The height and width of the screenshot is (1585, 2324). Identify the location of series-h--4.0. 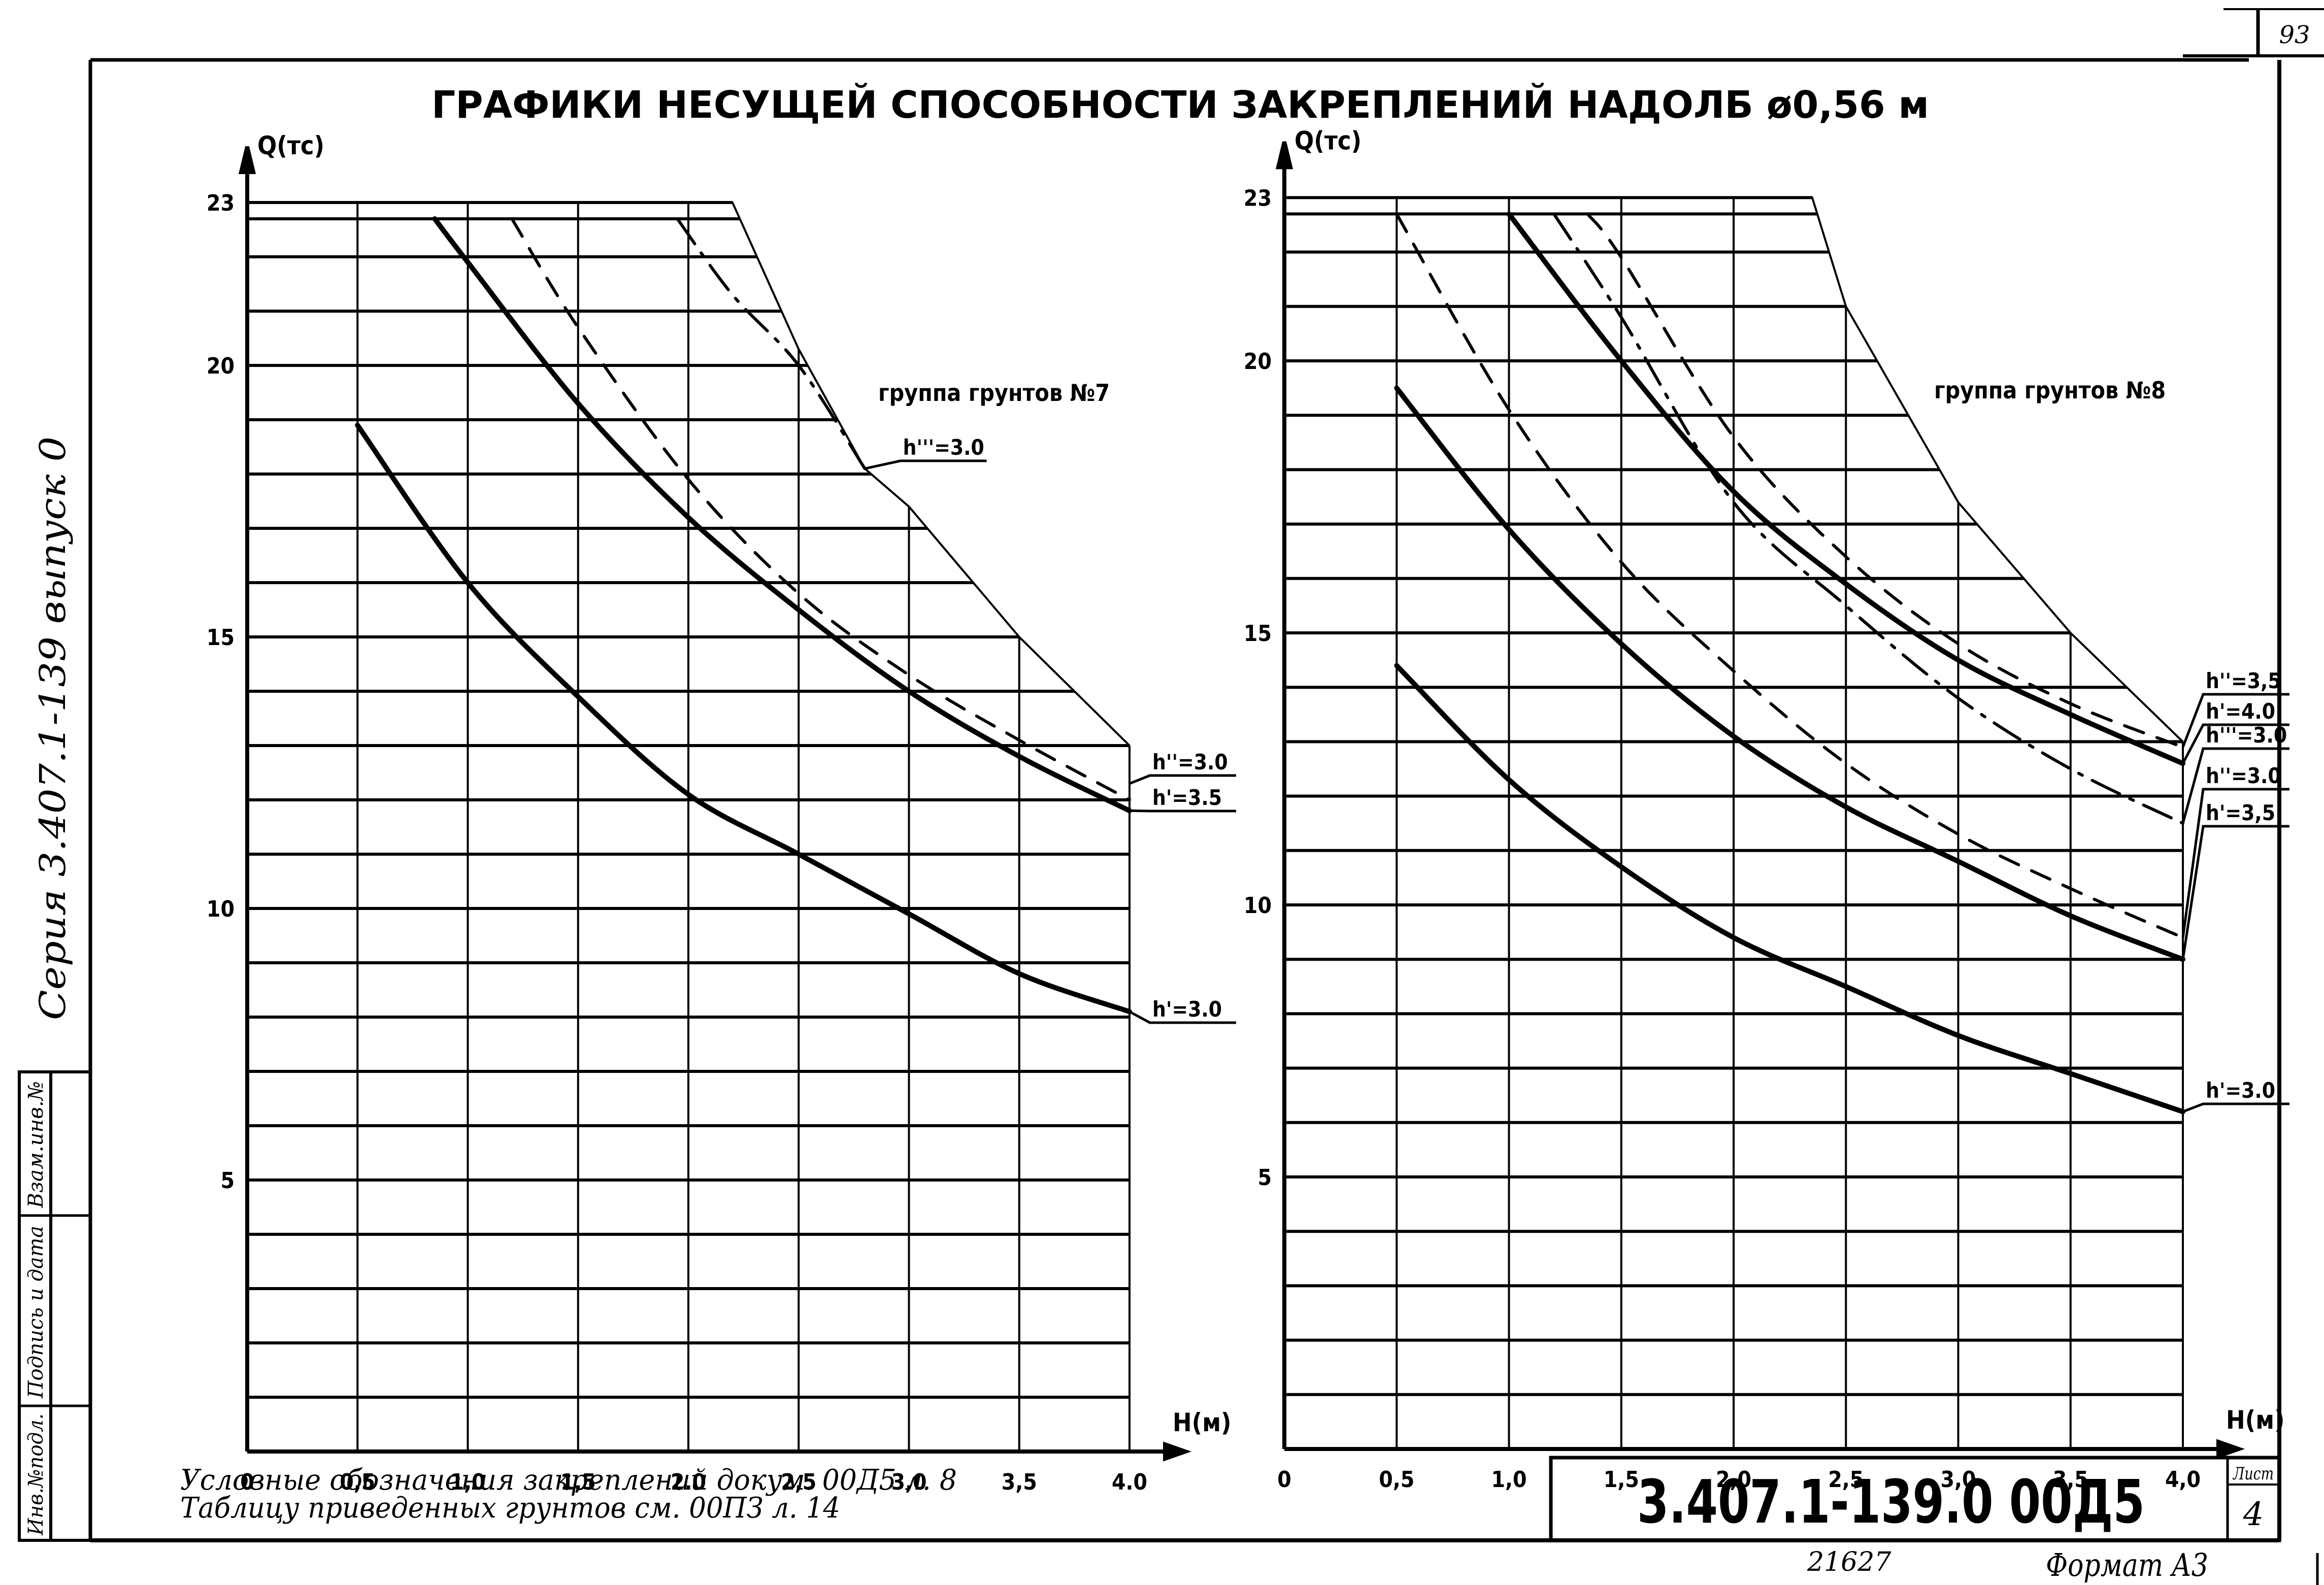
(1846, 489).